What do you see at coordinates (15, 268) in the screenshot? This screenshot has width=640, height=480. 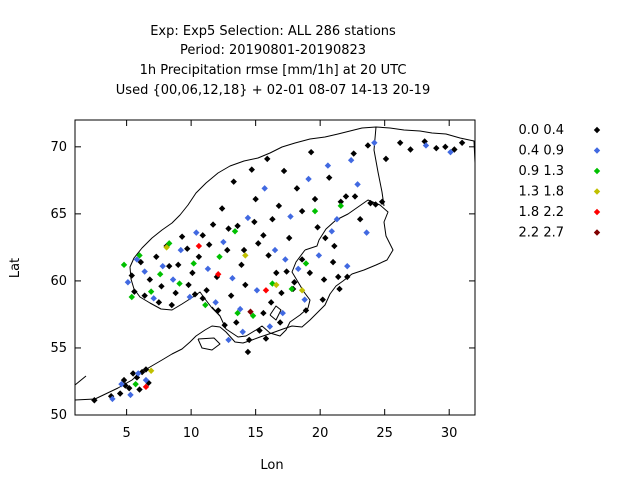 I see `y-axis-label: Lat` at bounding box center [15, 268].